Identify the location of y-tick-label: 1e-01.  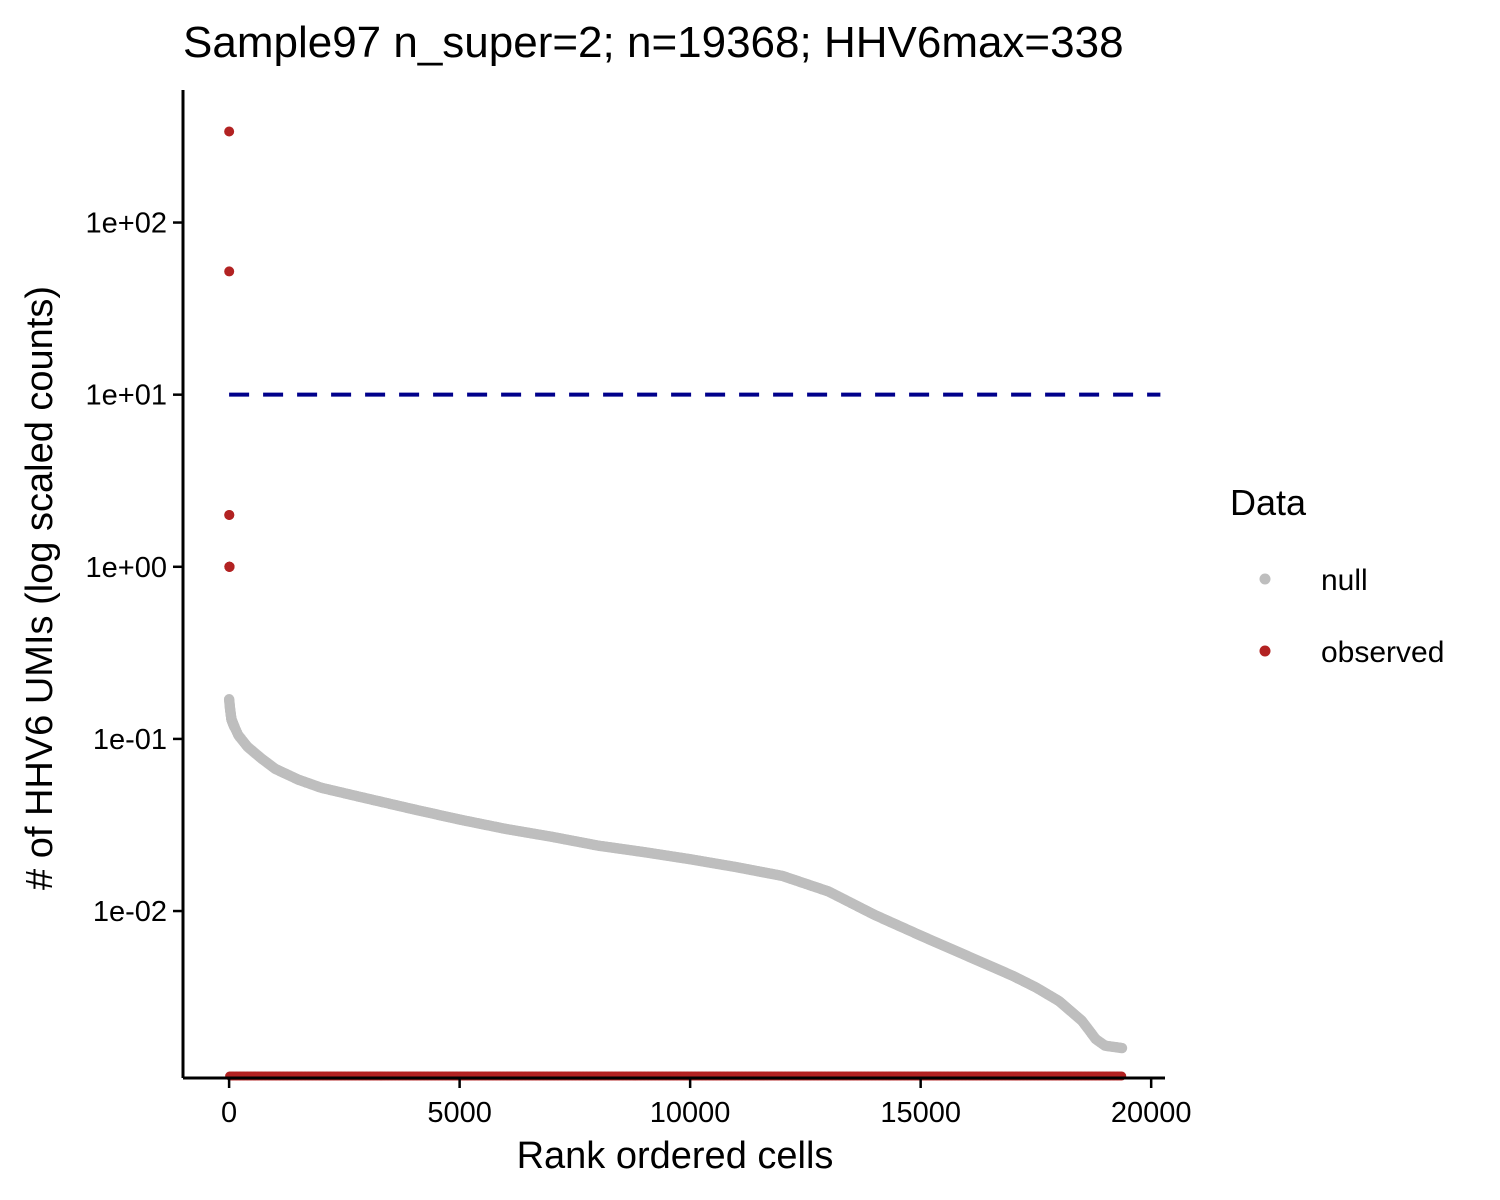
(130, 740).